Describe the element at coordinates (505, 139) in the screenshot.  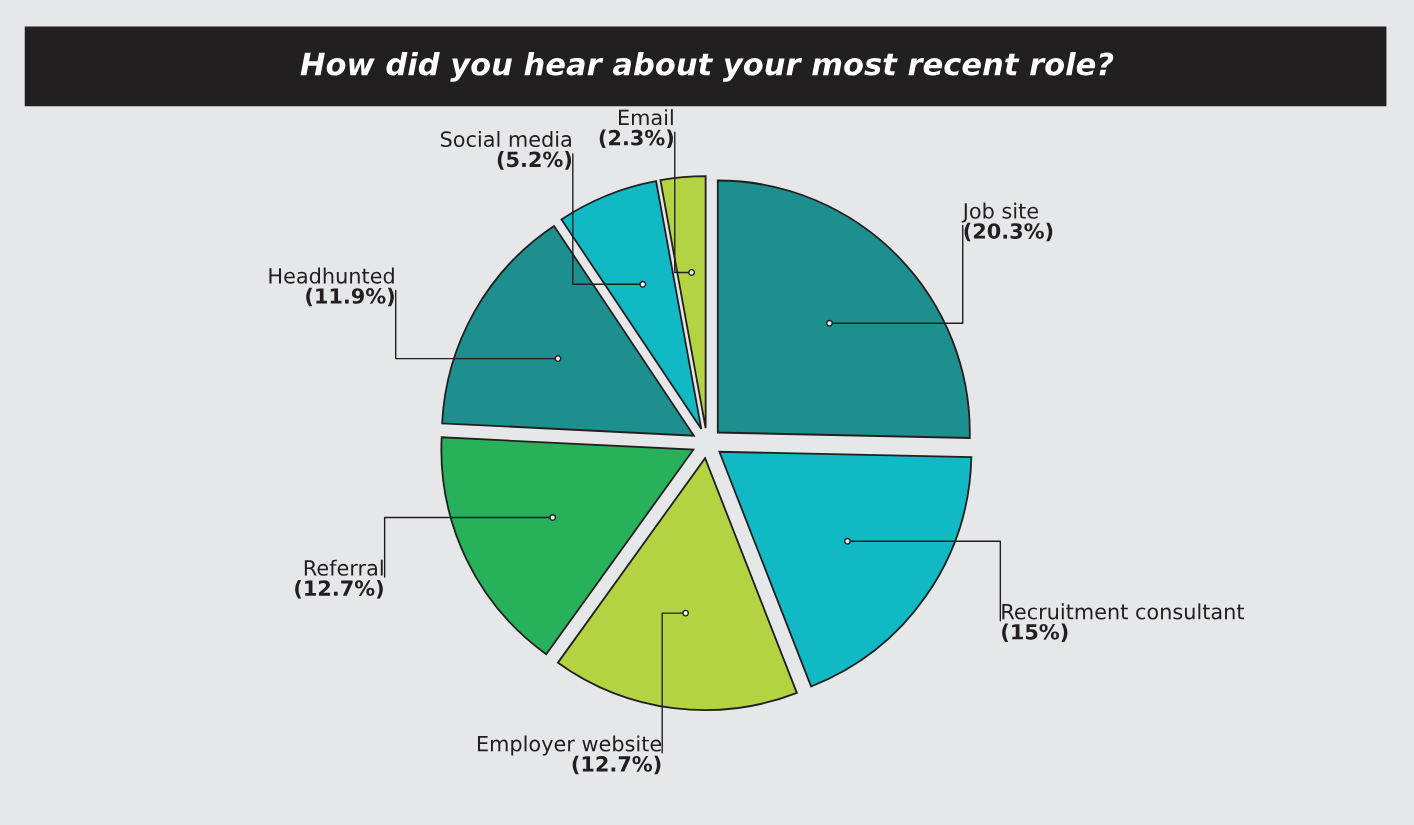
I see `slice-label: Social media` at that location.